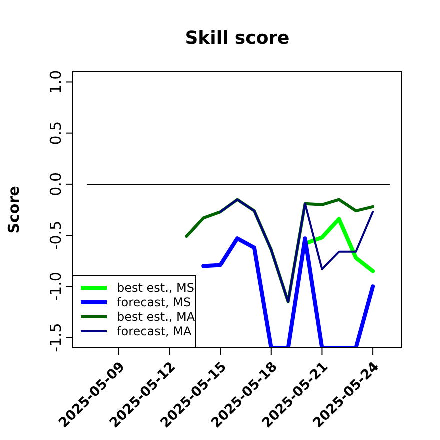  I want to click on legend-label: forecast, MS, so click(154, 303).